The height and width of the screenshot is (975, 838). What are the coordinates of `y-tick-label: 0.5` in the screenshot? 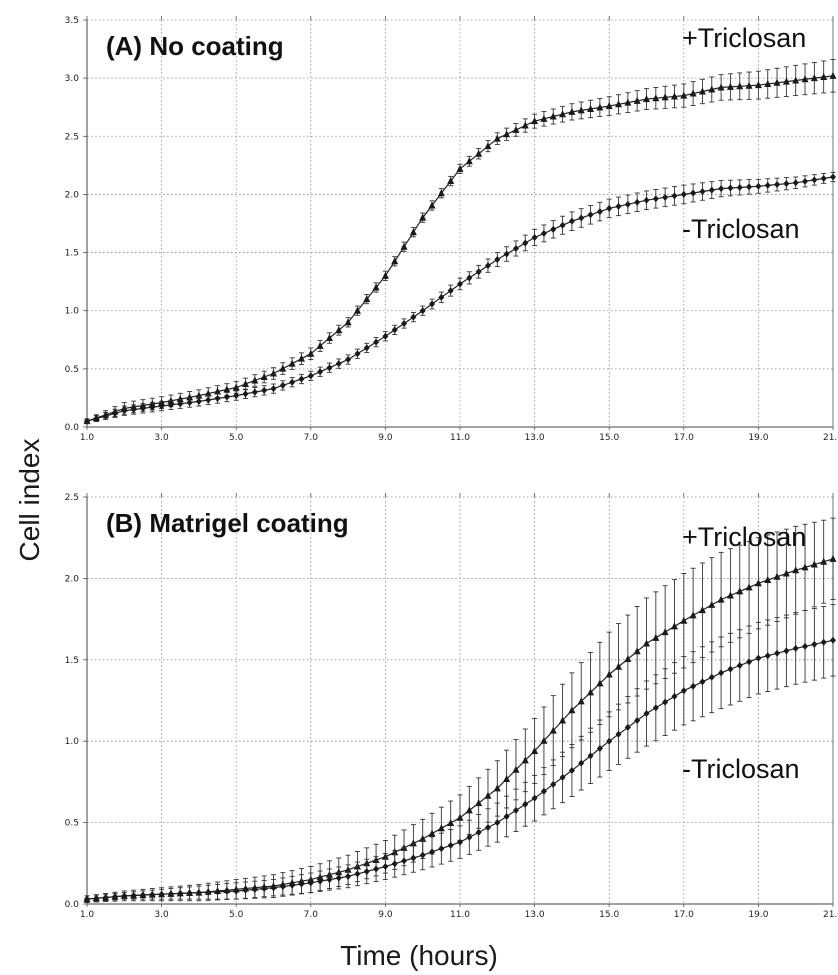 It's located at (72, 824).